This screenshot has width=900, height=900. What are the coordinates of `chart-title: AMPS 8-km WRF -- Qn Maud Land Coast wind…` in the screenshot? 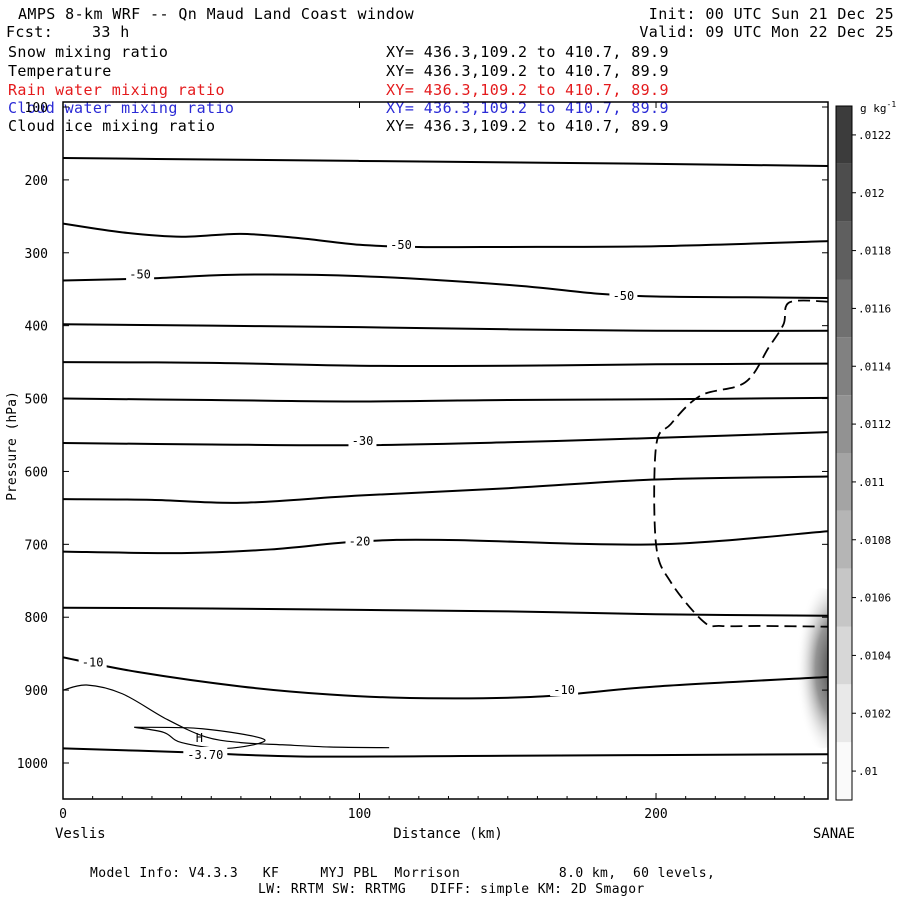 It's located at (216, 14).